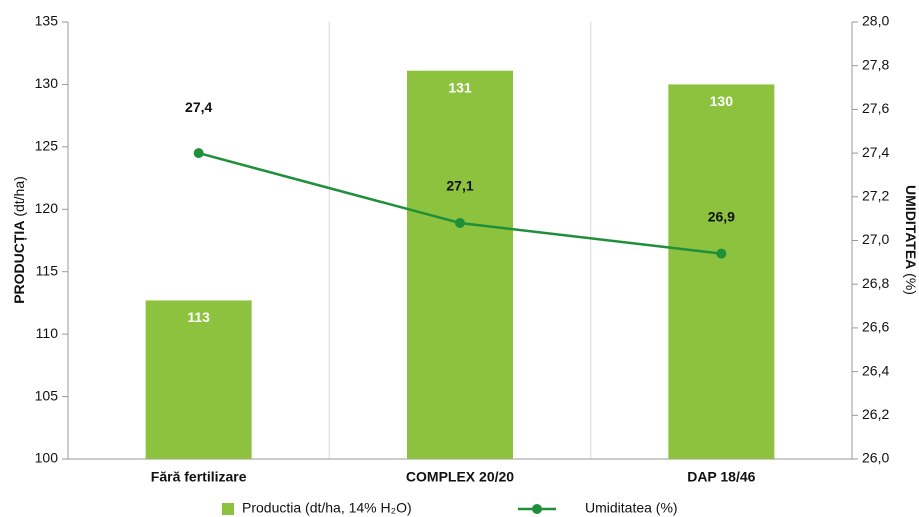 Image resolution: width=919 pixels, height=517 pixels. I want to click on x-tick-label: COMPLEX 20/20, so click(460, 477).